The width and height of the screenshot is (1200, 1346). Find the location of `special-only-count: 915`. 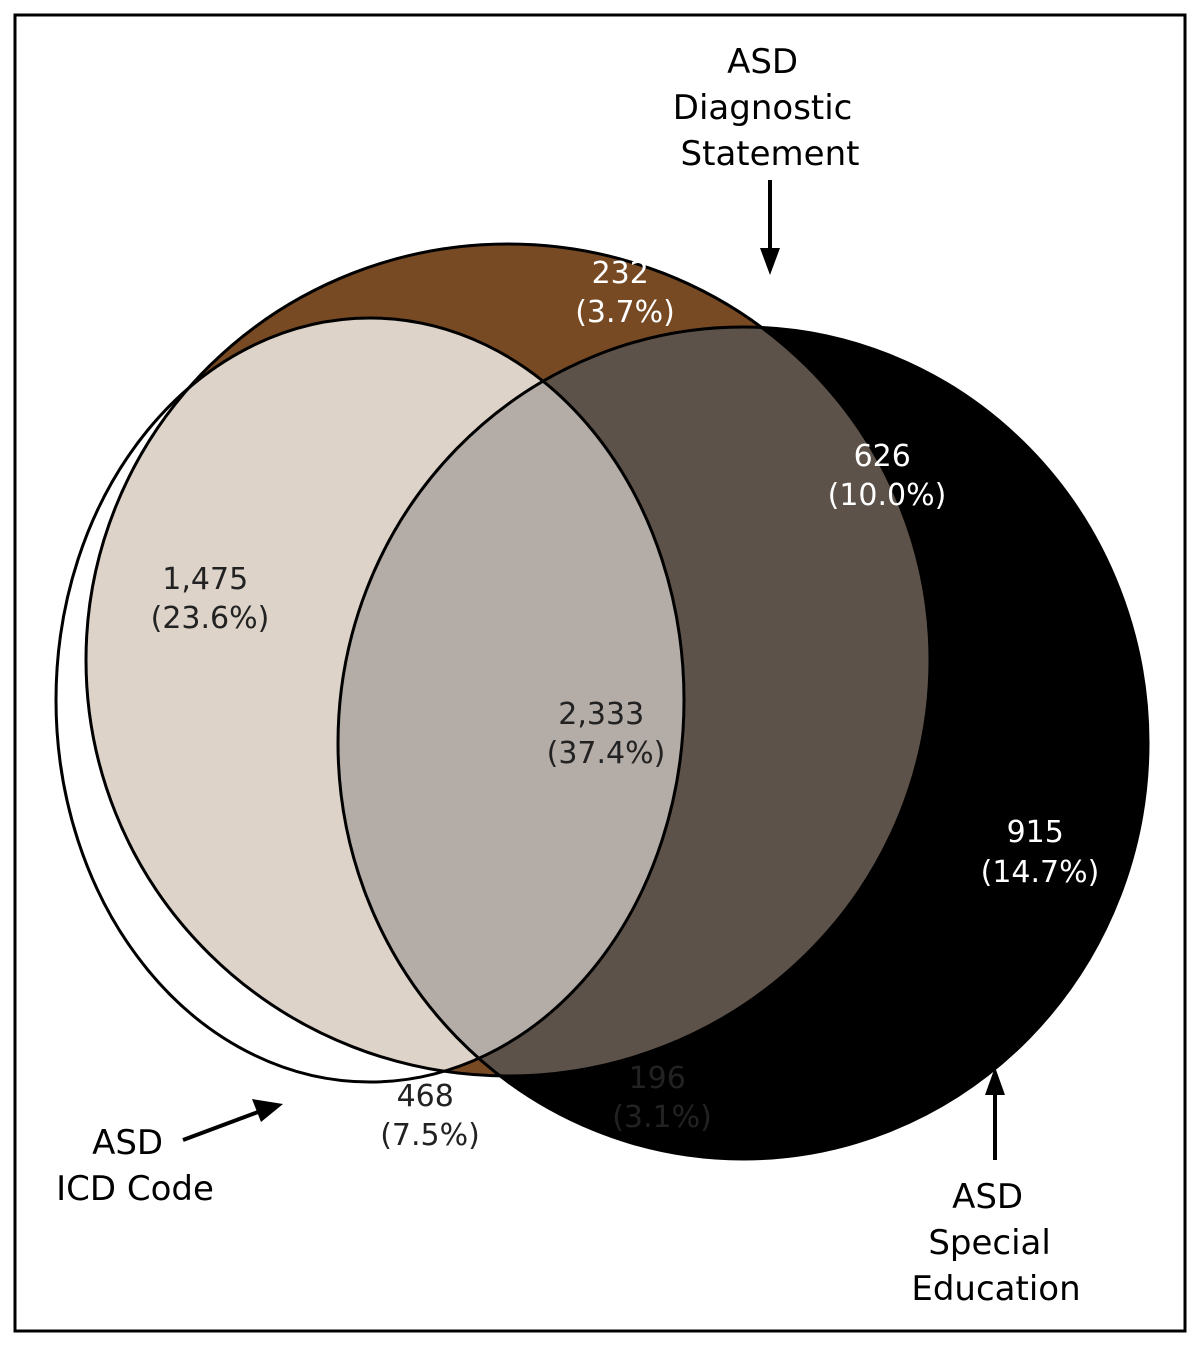

special-only-count: 915 is located at coordinates (1035, 832).